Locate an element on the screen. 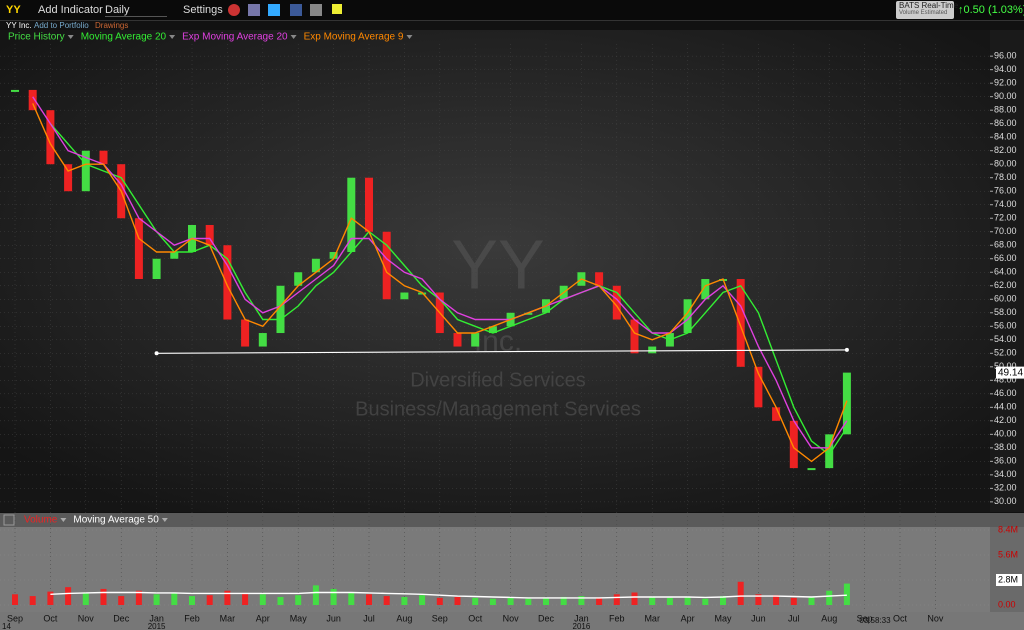  legend-entry: Exp Moving Average 20 is located at coordinates (235, 37).